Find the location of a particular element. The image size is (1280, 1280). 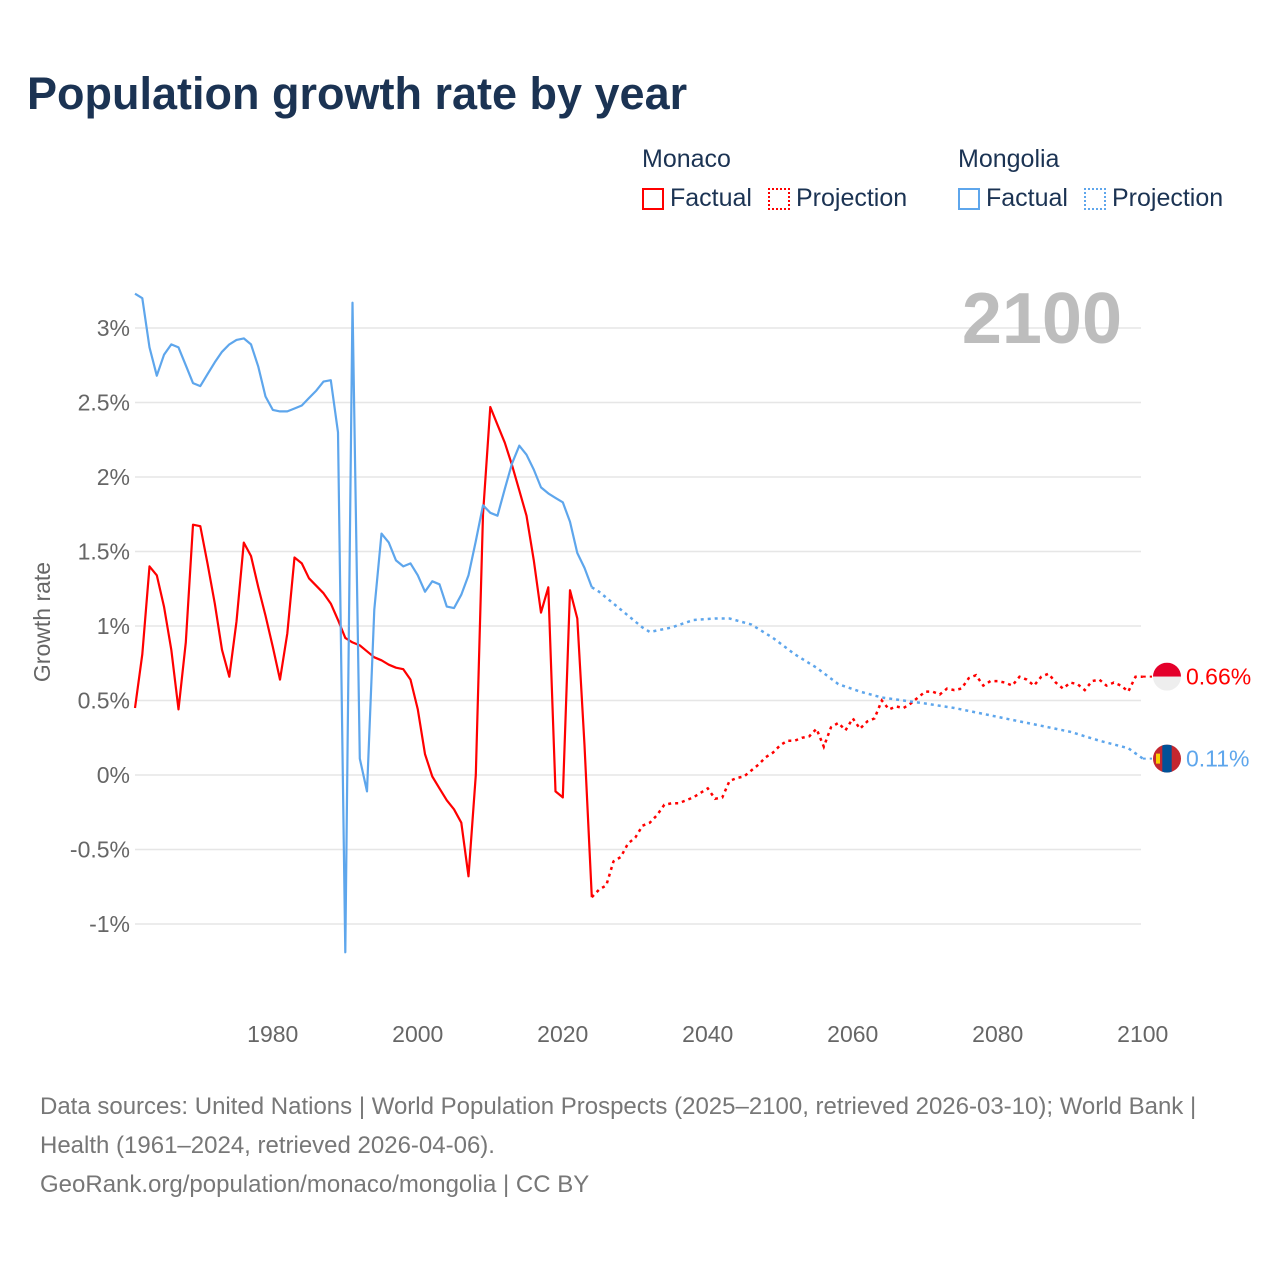

y-tick-label: 0% is located at coordinates (113, 775).